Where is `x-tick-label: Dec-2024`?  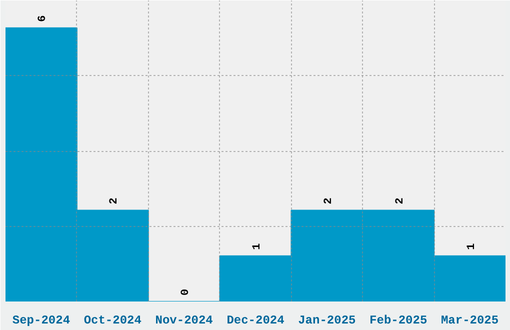 x-tick-label: Dec-2024 is located at coordinates (255, 321).